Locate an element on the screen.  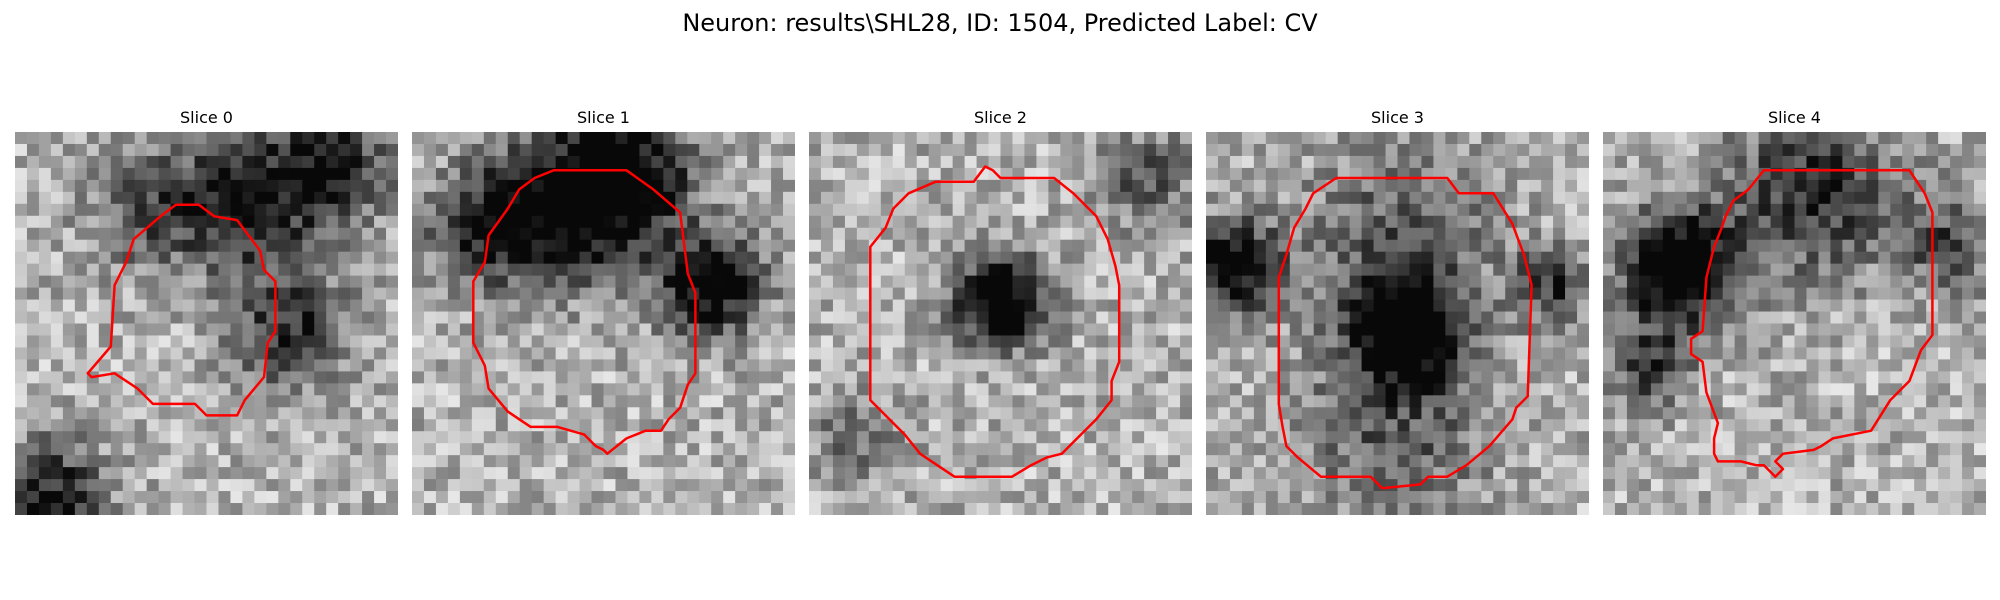
slice-panel-1: Slice 1 is located at coordinates (603, 311).